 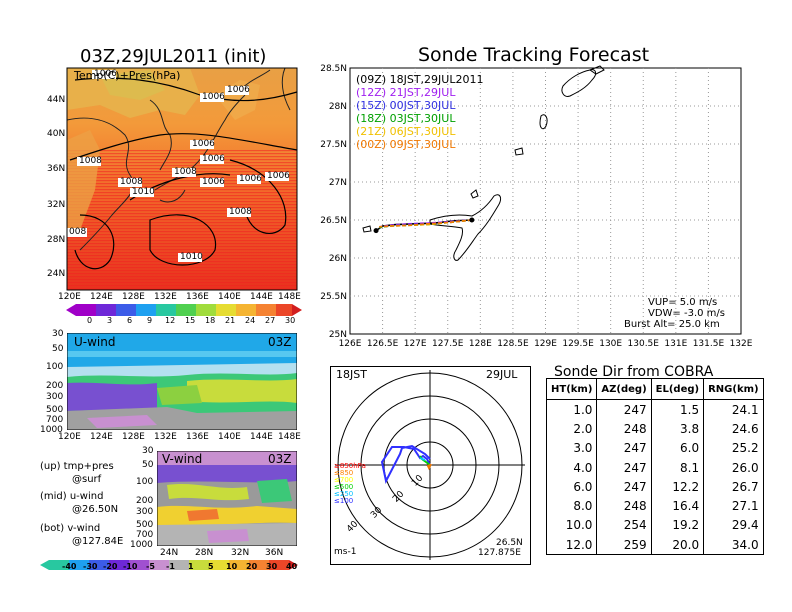 I want to click on colorbar-tick: 9, so click(x=150, y=320).